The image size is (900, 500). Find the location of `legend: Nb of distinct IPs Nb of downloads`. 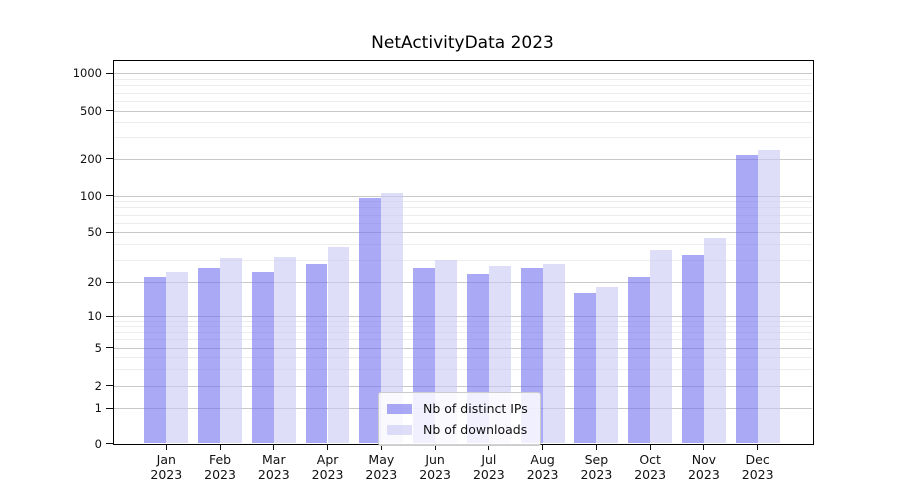

legend: Nb of distinct IPs Nb of downloads is located at coordinates (459, 419).